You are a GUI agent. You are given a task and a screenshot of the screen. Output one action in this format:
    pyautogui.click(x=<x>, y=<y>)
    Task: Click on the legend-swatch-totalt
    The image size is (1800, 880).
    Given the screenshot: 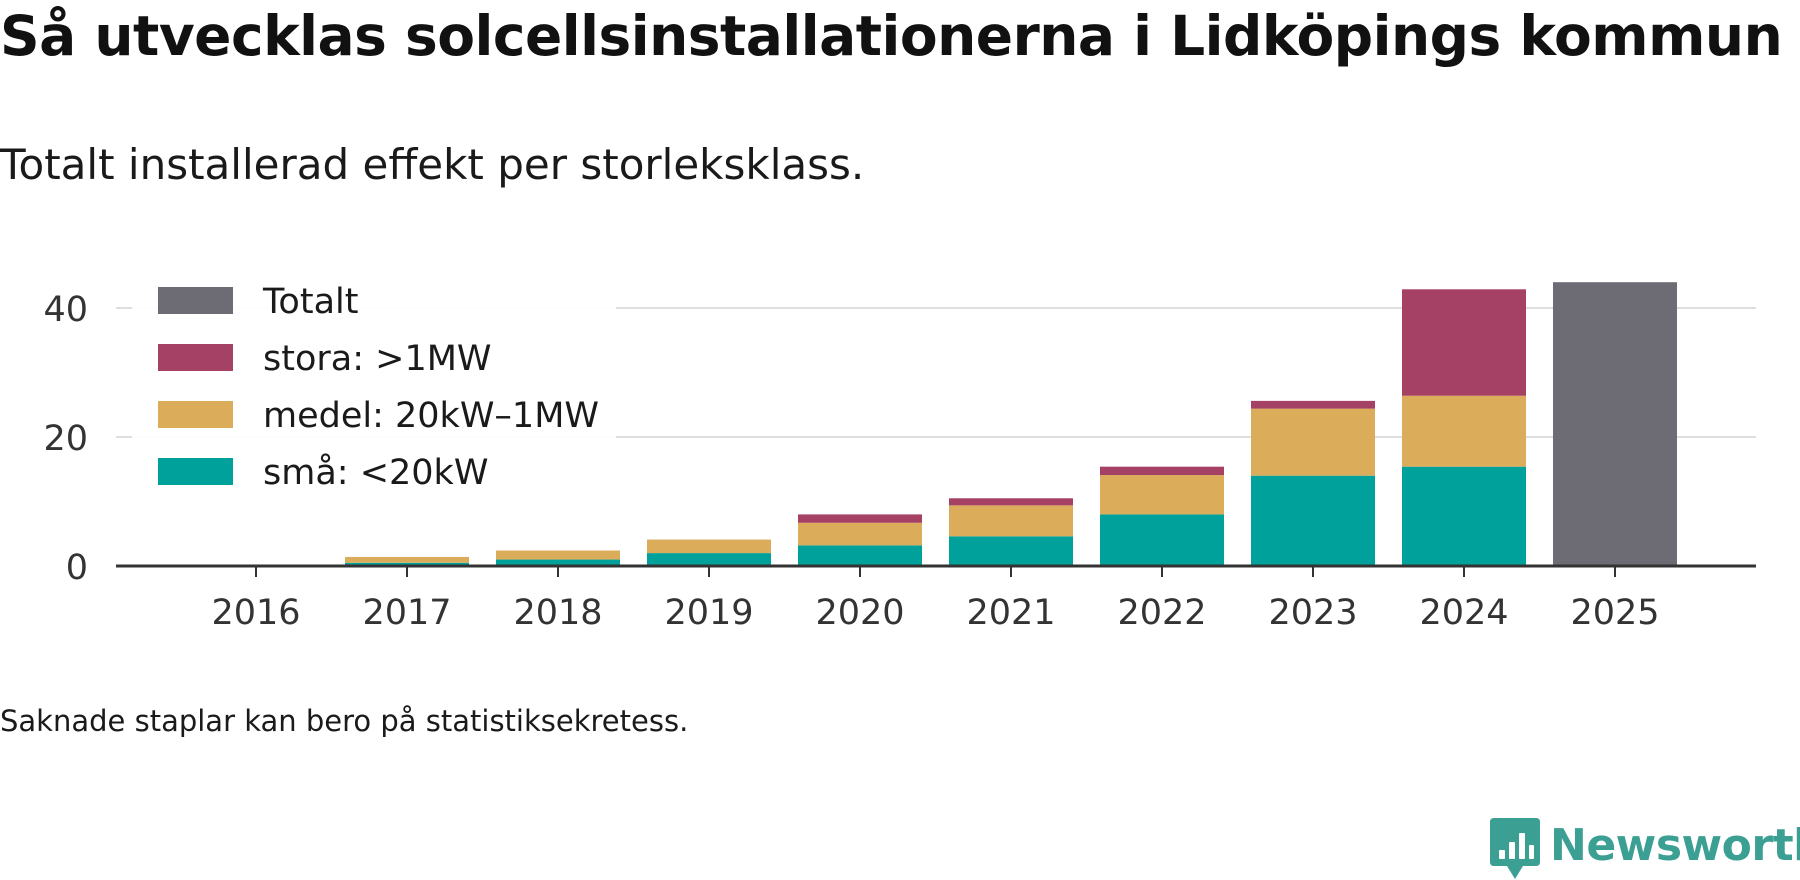 What is the action you would take?
    pyautogui.click(x=195, y=300)
    